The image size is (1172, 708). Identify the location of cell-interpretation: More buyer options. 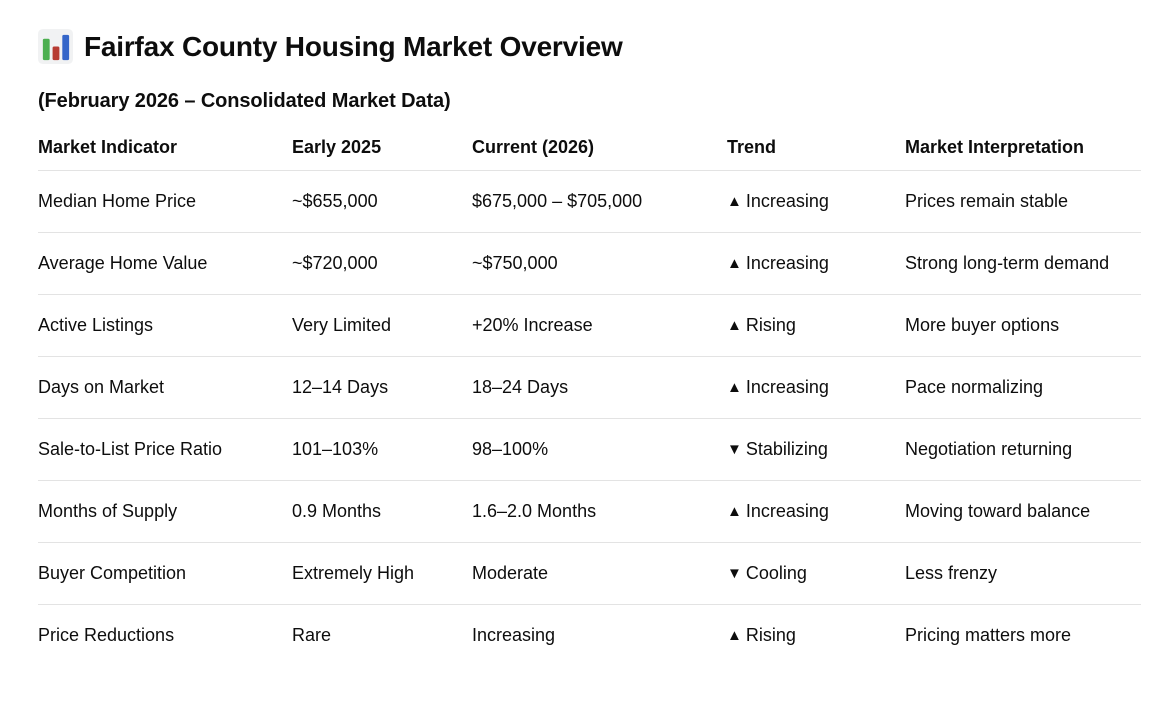
(1023, 325).